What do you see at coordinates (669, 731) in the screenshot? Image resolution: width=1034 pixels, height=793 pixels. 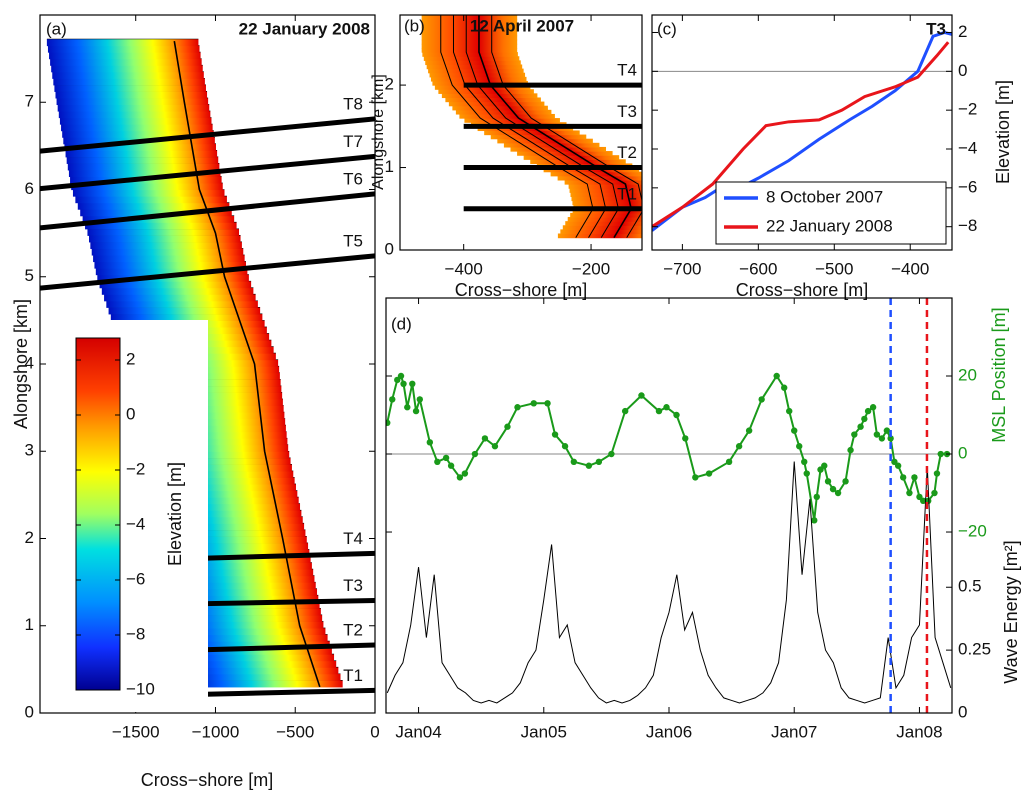 I see `x-tick-label: Jan06` at bounding box center [669, 731].